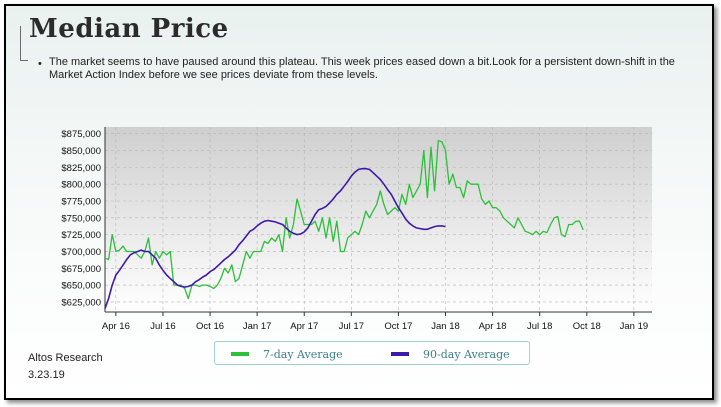 The height and width of the screenshot is (407, 721). I want to click on x-tick-label: Oct 16, so click(210, 326).